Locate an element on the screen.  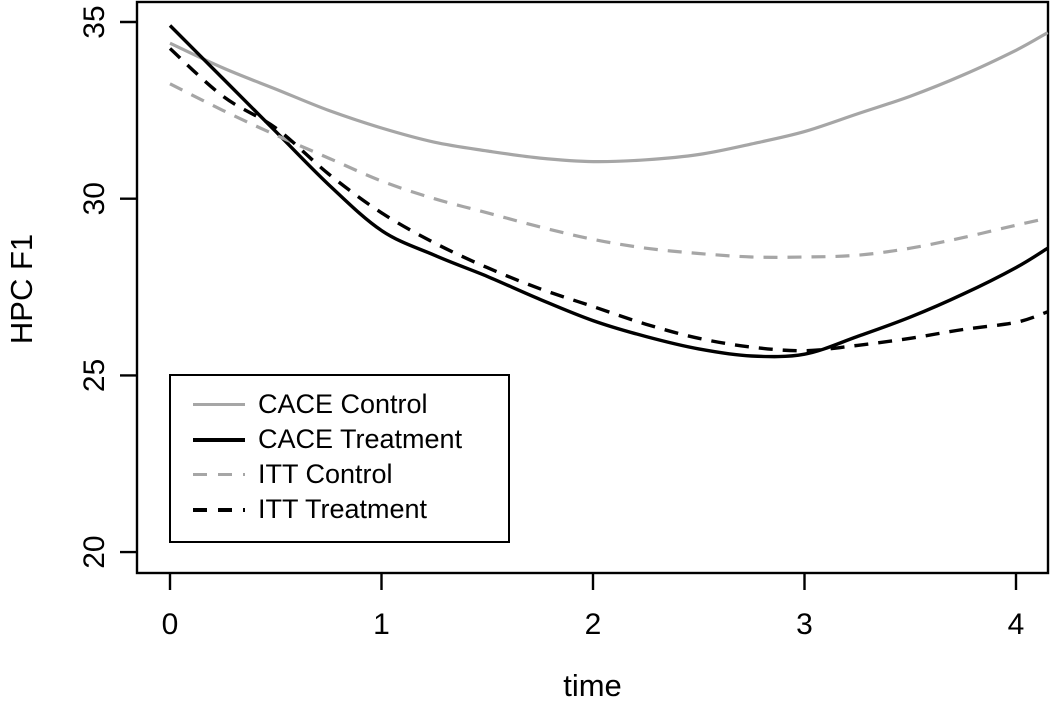
legend-item-itt-treatment: ITT Treatment is located at coordinates (339, 509).